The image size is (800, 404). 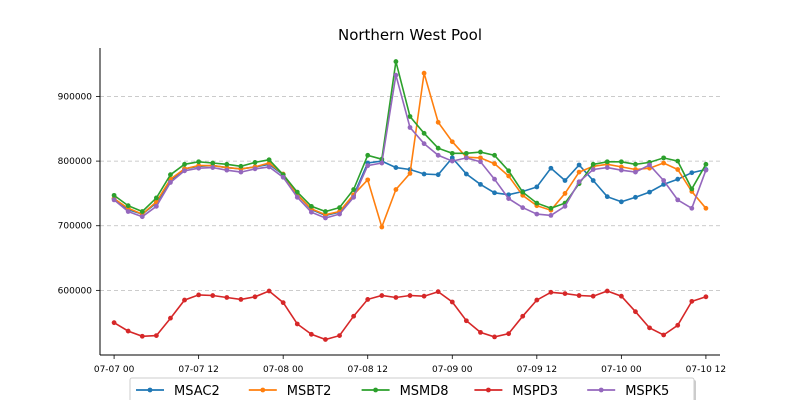 I want to click on x-tick-label: 07-07 12, so click(x=198, y=370).